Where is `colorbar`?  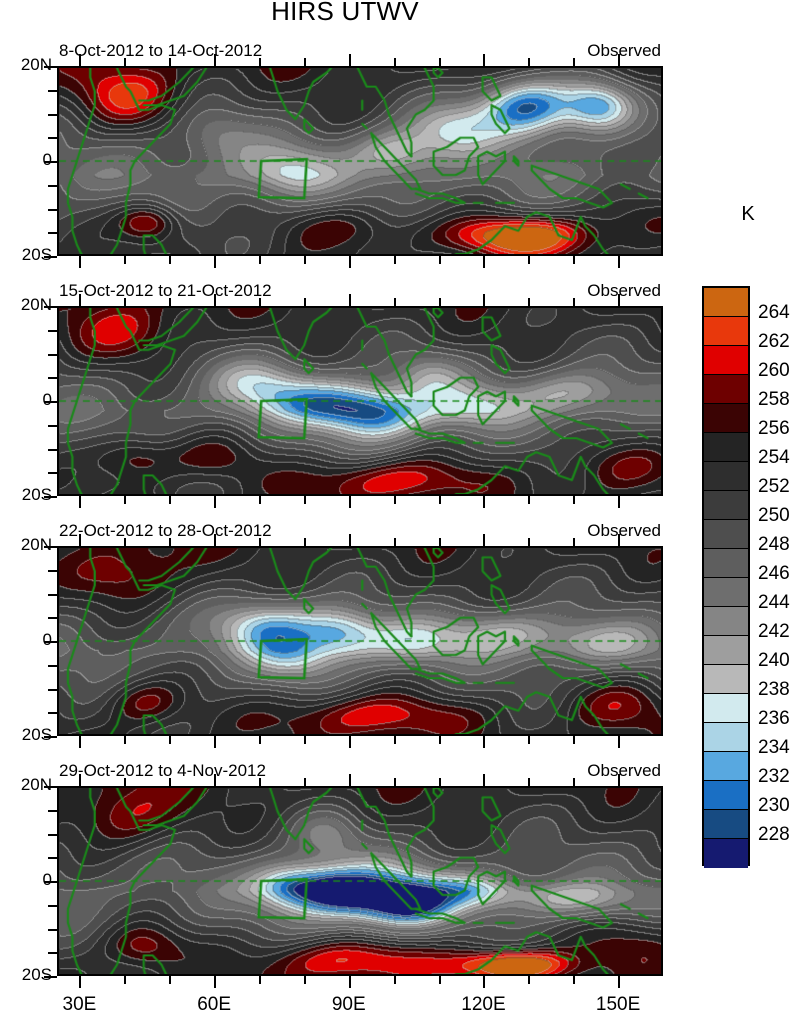 colorbar is located at coordinates (726, 577).